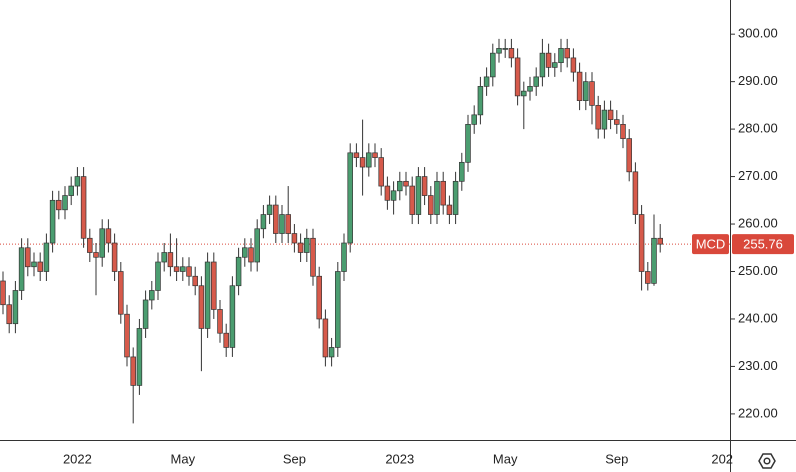  I want to click on price-tag-name-box, so click(710, 244).